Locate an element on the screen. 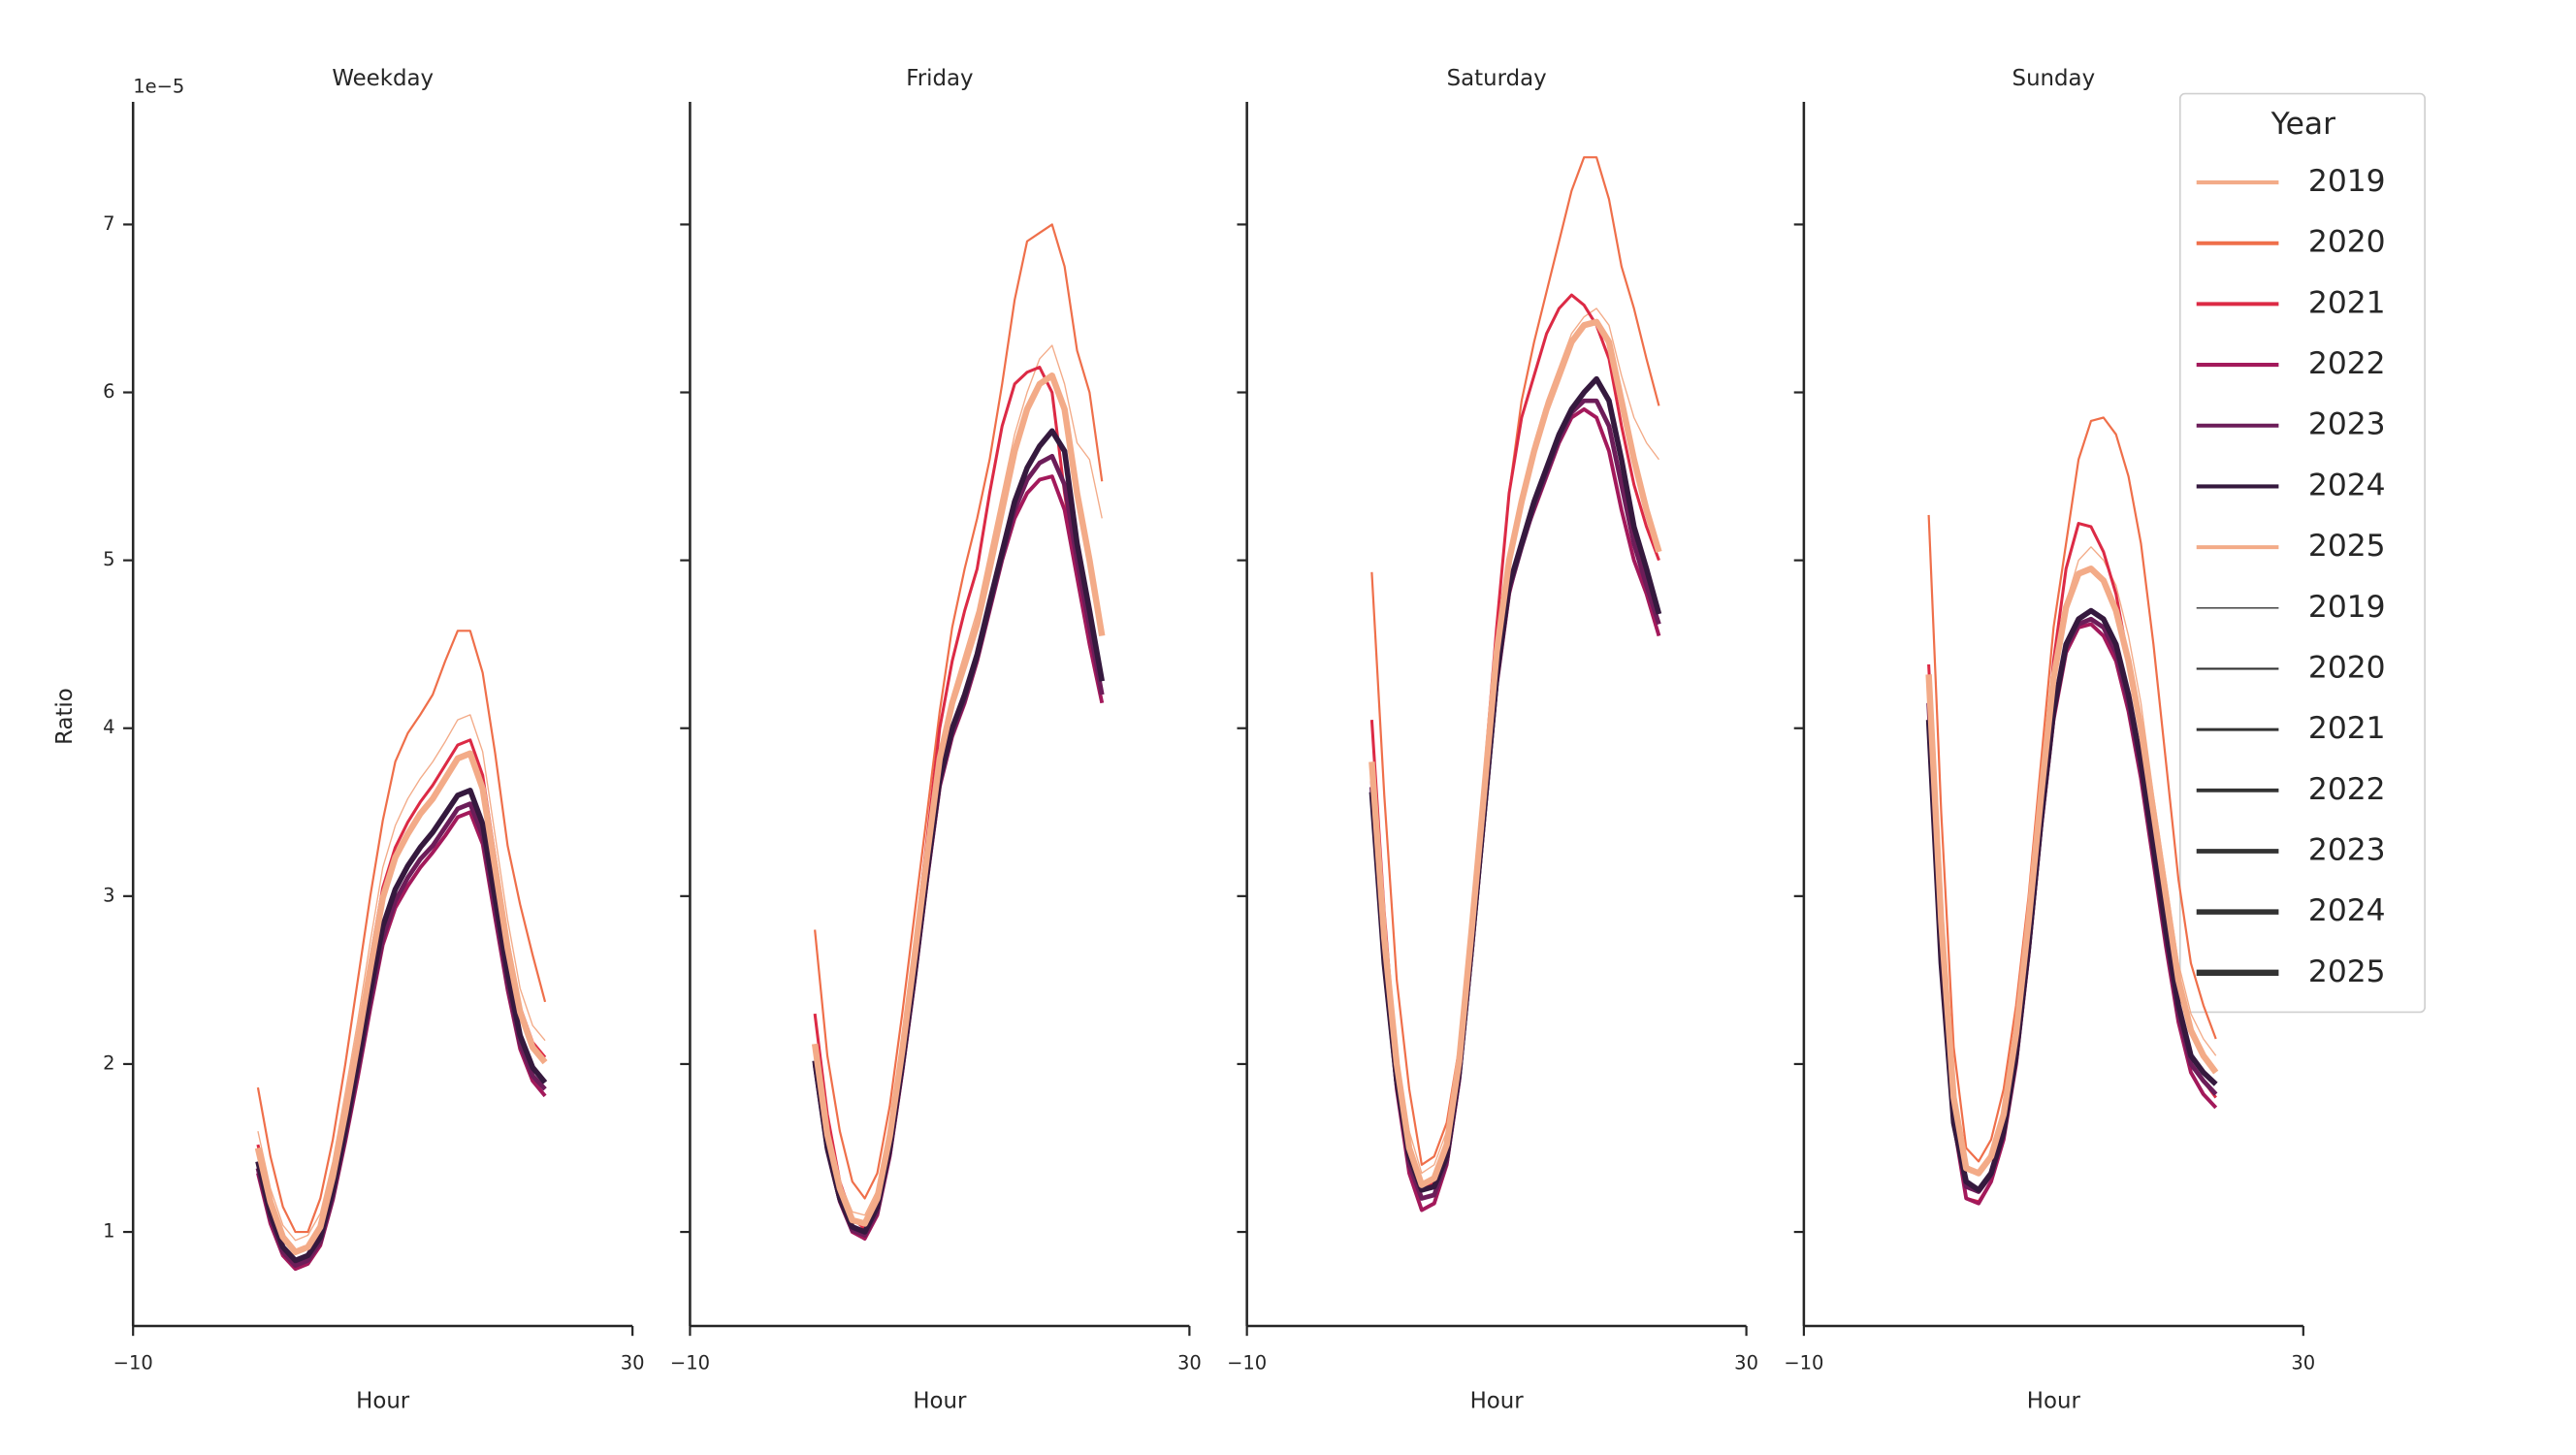  y-tick-label: 3 is located at coordinates (108, 895).